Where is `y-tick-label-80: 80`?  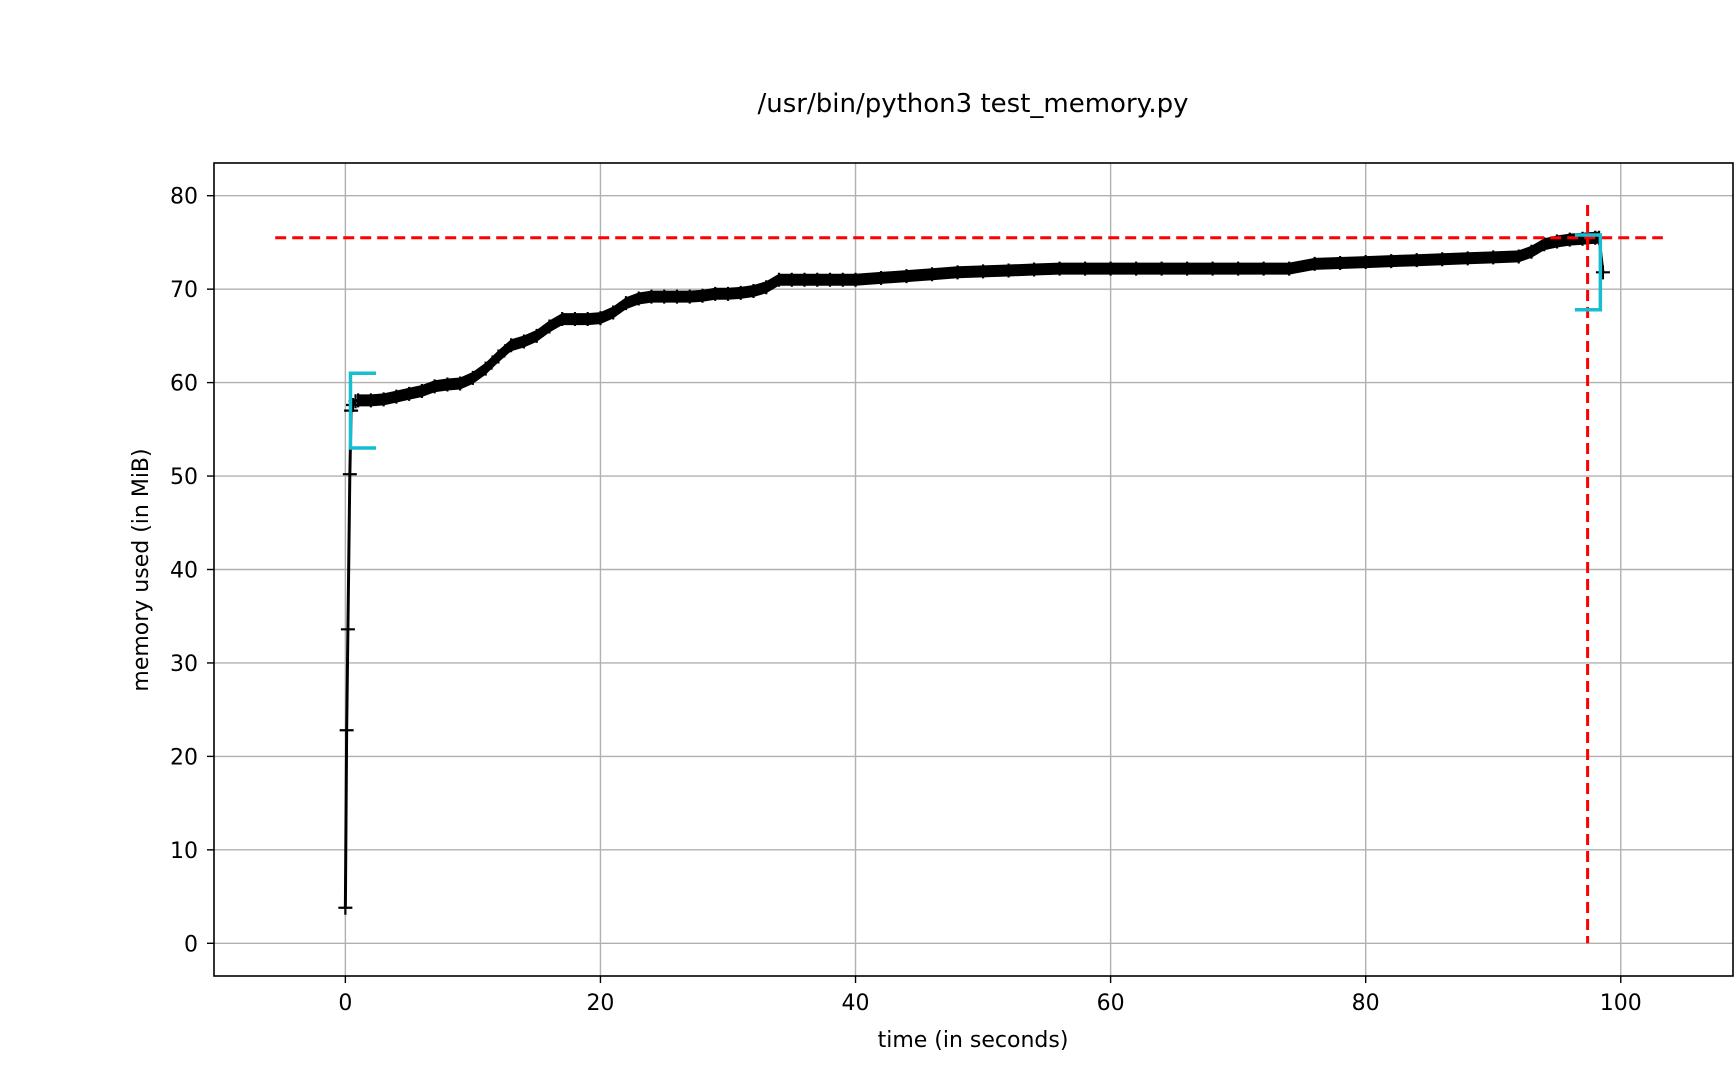 y-tick-label-80: 80 is located at coordinates (184, 197).